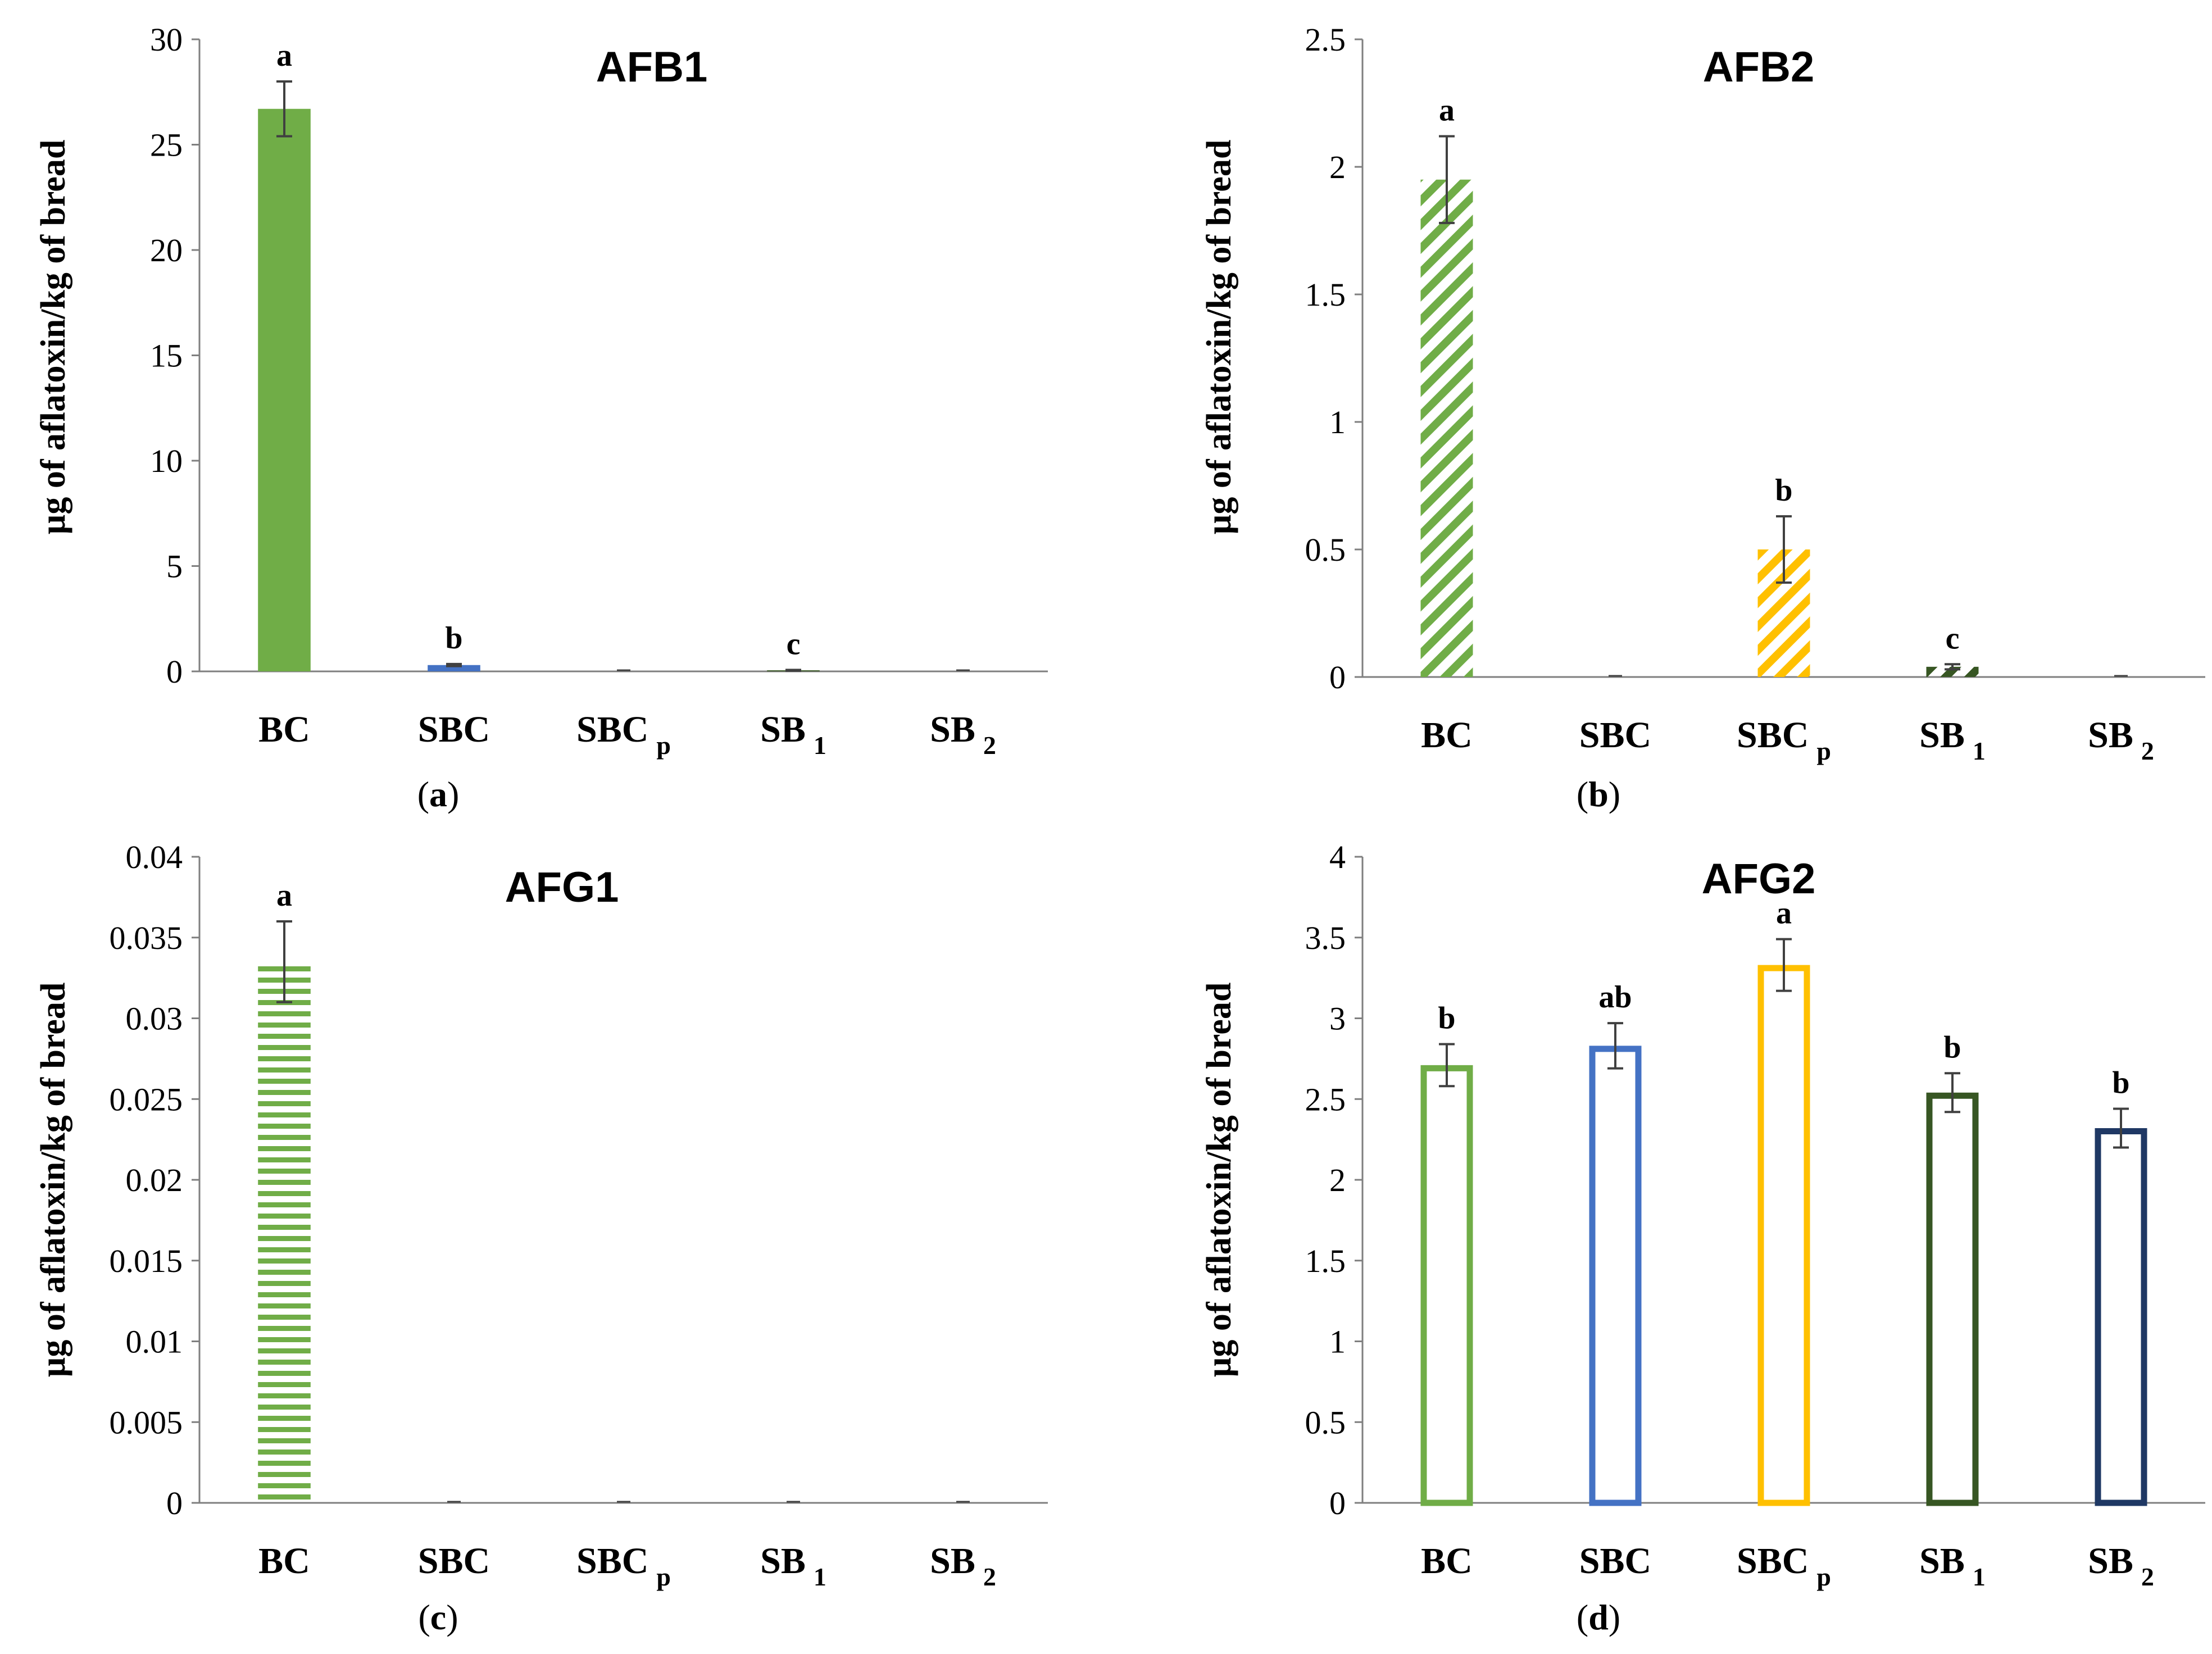 Image resolution: width=2212 pixels, height=1654 pixels. What do you see at coordinates (154, 1342) in the screenshot?
I see `y-tick-label: 0.01` at bounding box center [154, 1342].